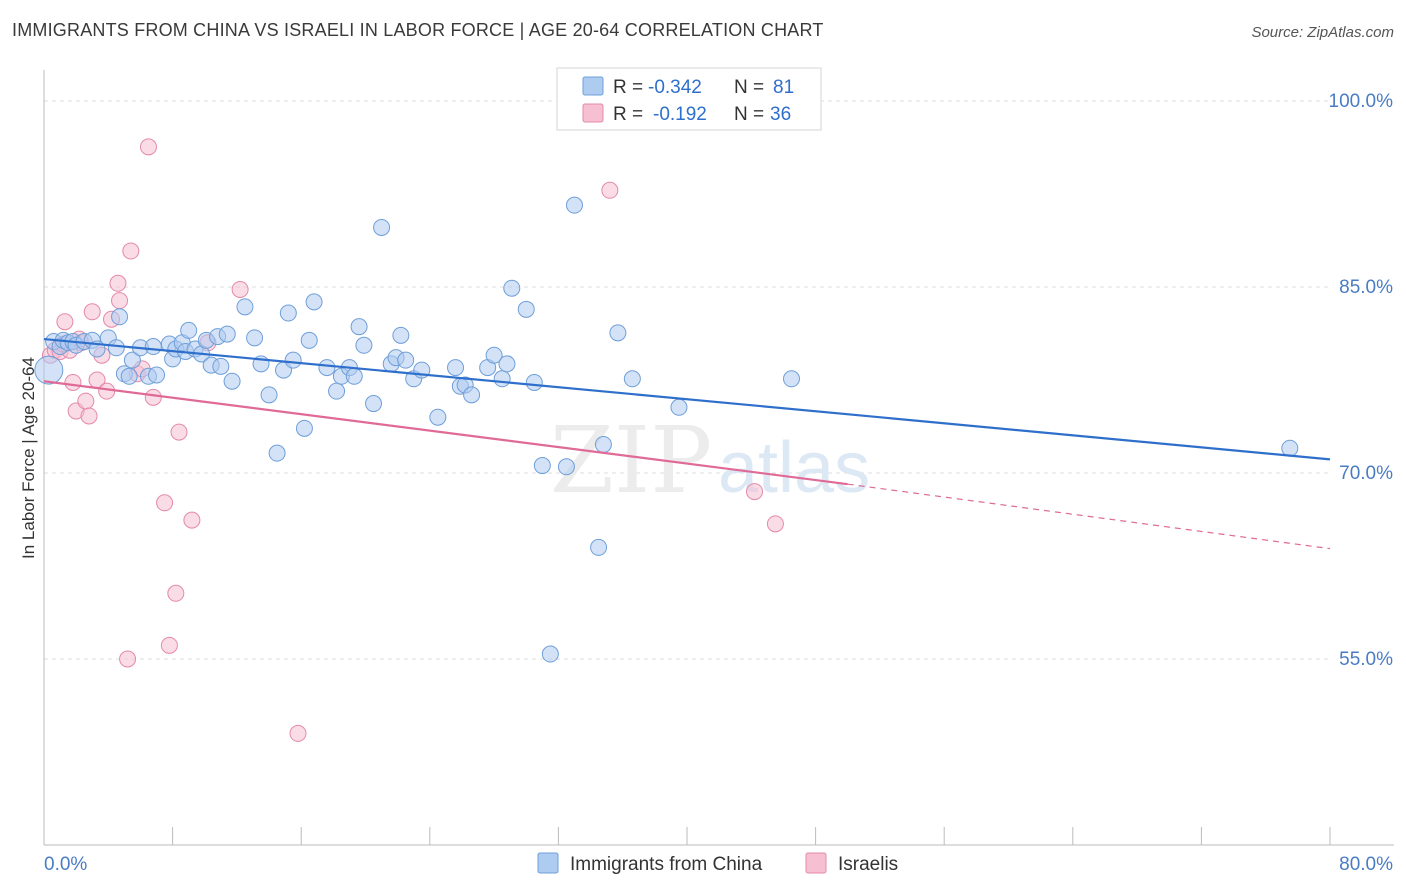  What do you see at coordinates (783, 87) in the screenshot?
I see `n-value-china: 81` at bounding box center [783, 87].